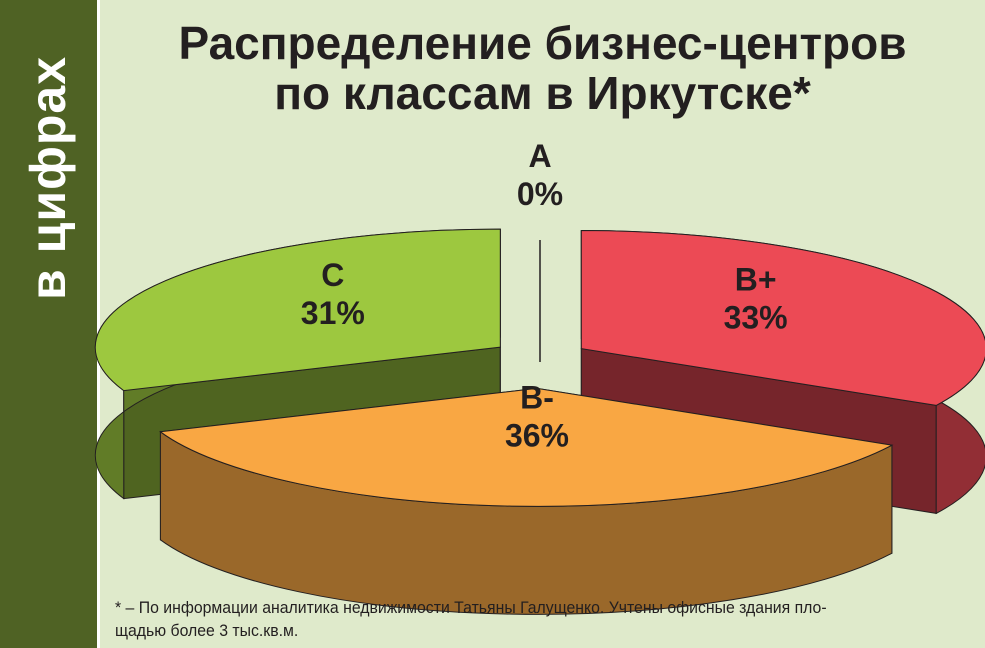 The width and height of the screenshot is (985, 648). What do you see at coordinates (540, 194) in the screenshot?
I see `slice-value-a: 0%` at bounding box center [540, 194].